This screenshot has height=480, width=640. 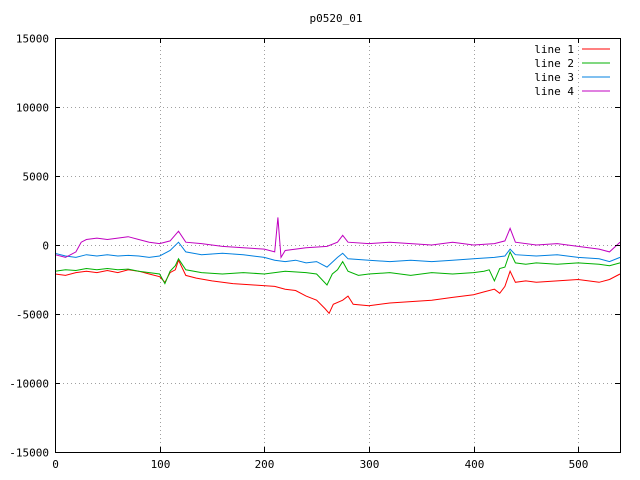 What do you see at coordinates (370, 464) in the screenshot?
I see `x-tick-label: 300` at bounding box center [370, 464].